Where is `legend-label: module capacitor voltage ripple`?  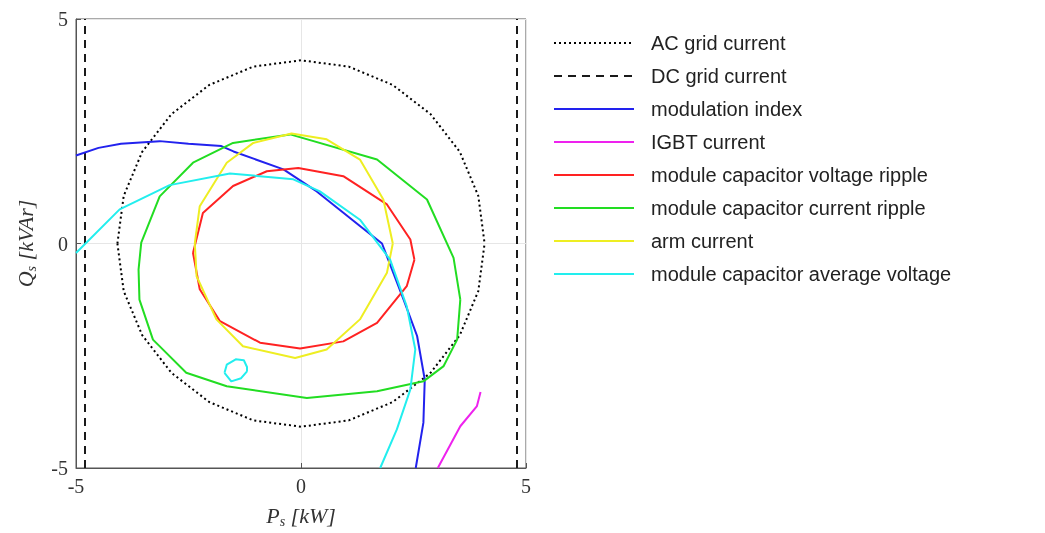
legend-label: module capacitor voltage ripple is located at coordinates (789, 175).